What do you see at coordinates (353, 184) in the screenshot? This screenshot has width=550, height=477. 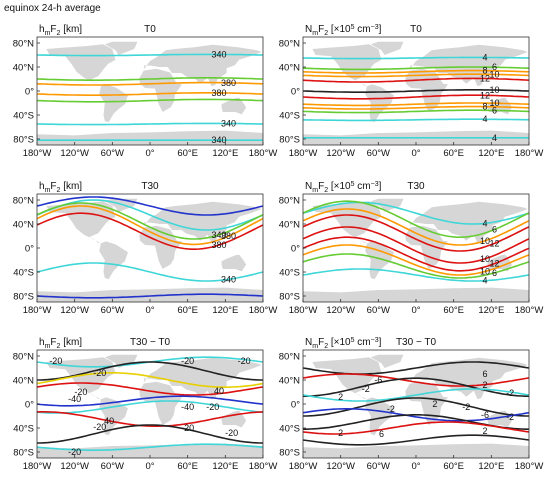 I see `ylabel-sup: 5` at bounding box center [353, 184].